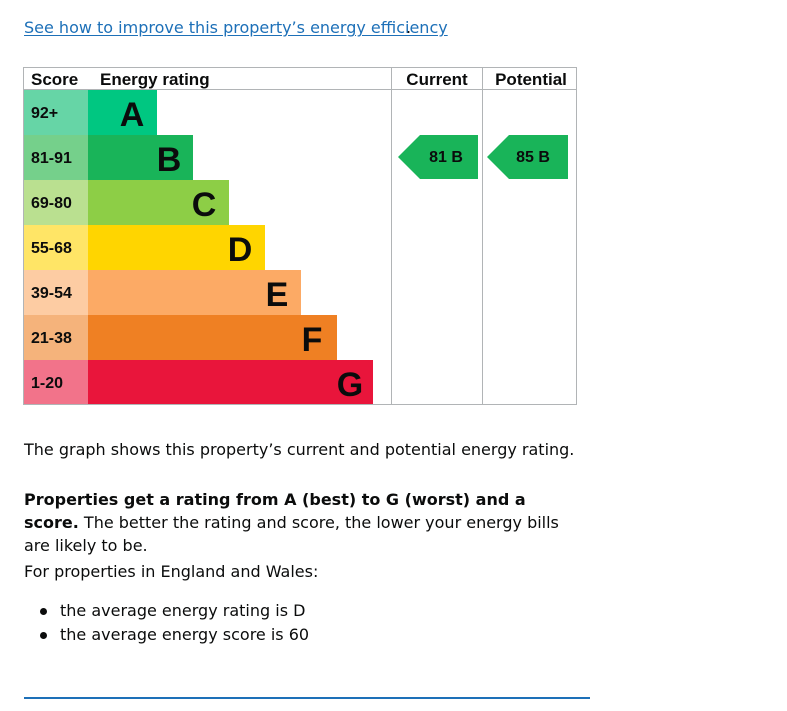 Image resolution: width=787 pixels, height=711 pixels. I want to click on current-arrow-shape, so click(438, 157).